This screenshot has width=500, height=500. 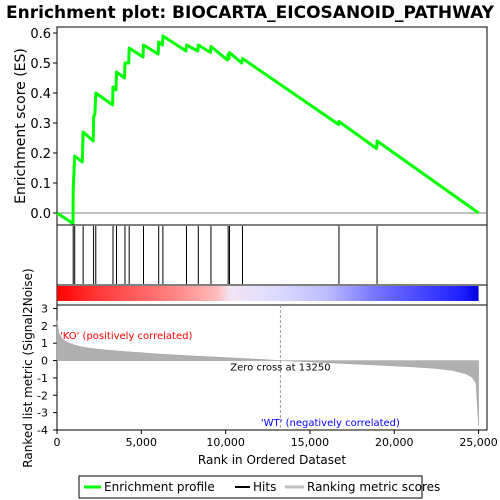 I want to click on metric-y-tick-label: -4, so click(x=42, y=430).